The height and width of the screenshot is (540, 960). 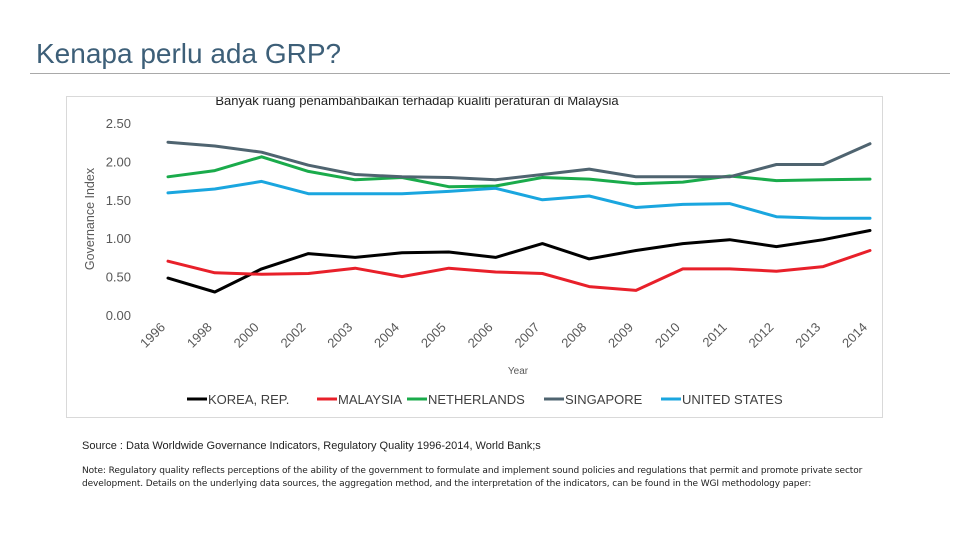 I want to click on x-tick-label: 2006, so click(x=480, y=335).